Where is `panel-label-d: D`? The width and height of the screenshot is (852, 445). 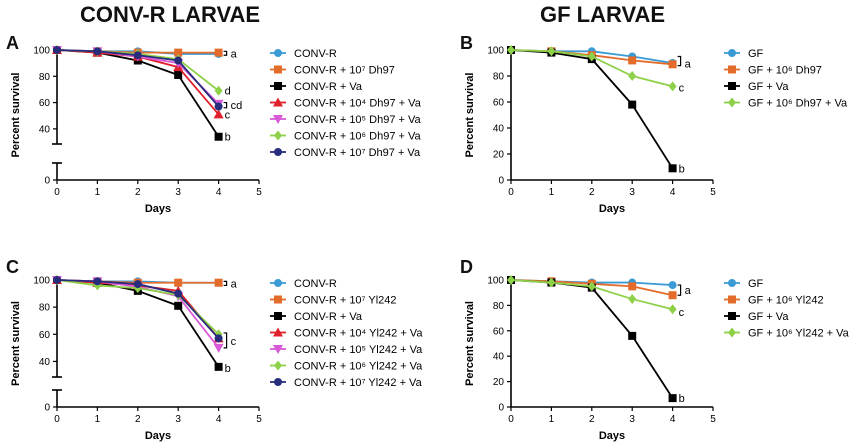
panel-label-d: D is located at coordinates (466, 267).